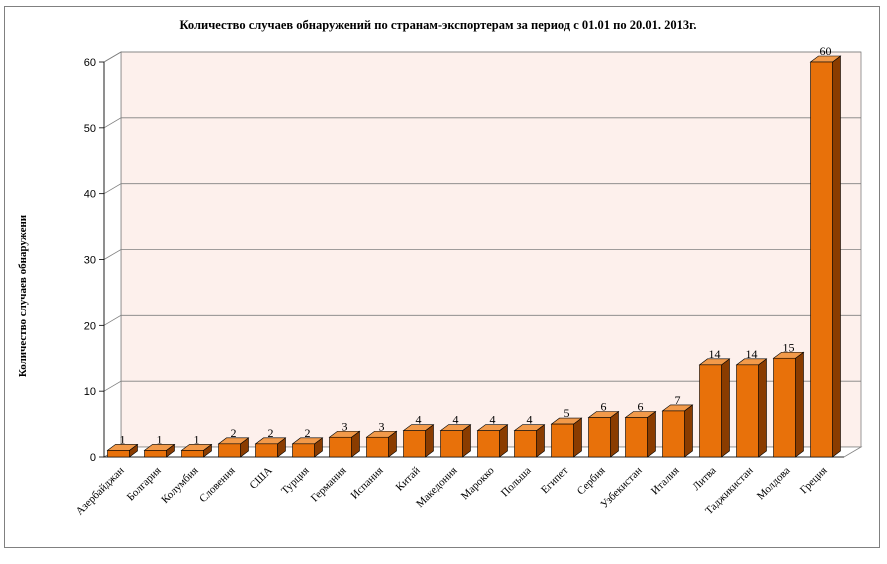  Describe the element at coordinates (93, 458) in the screenshot. I see `y-tick-label: 0` at that location.